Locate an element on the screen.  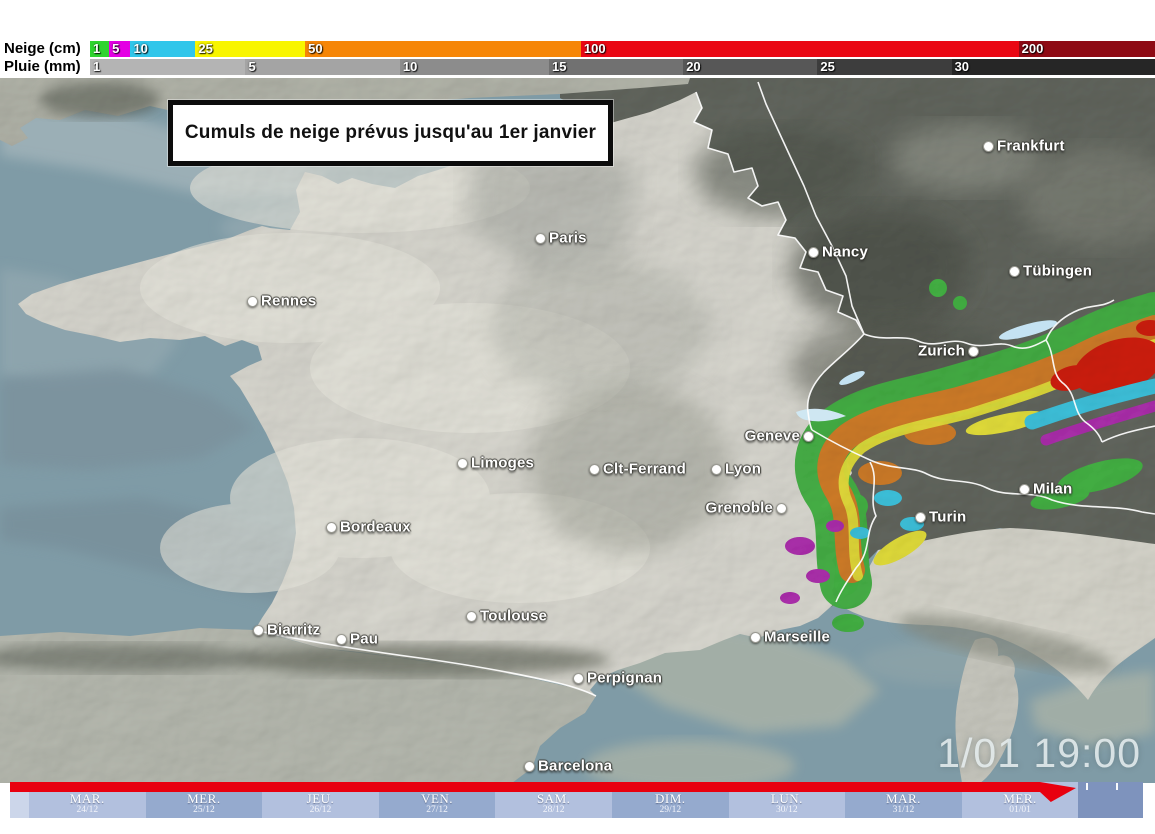
city-dot-limoges is located at coordinates (462, 463).